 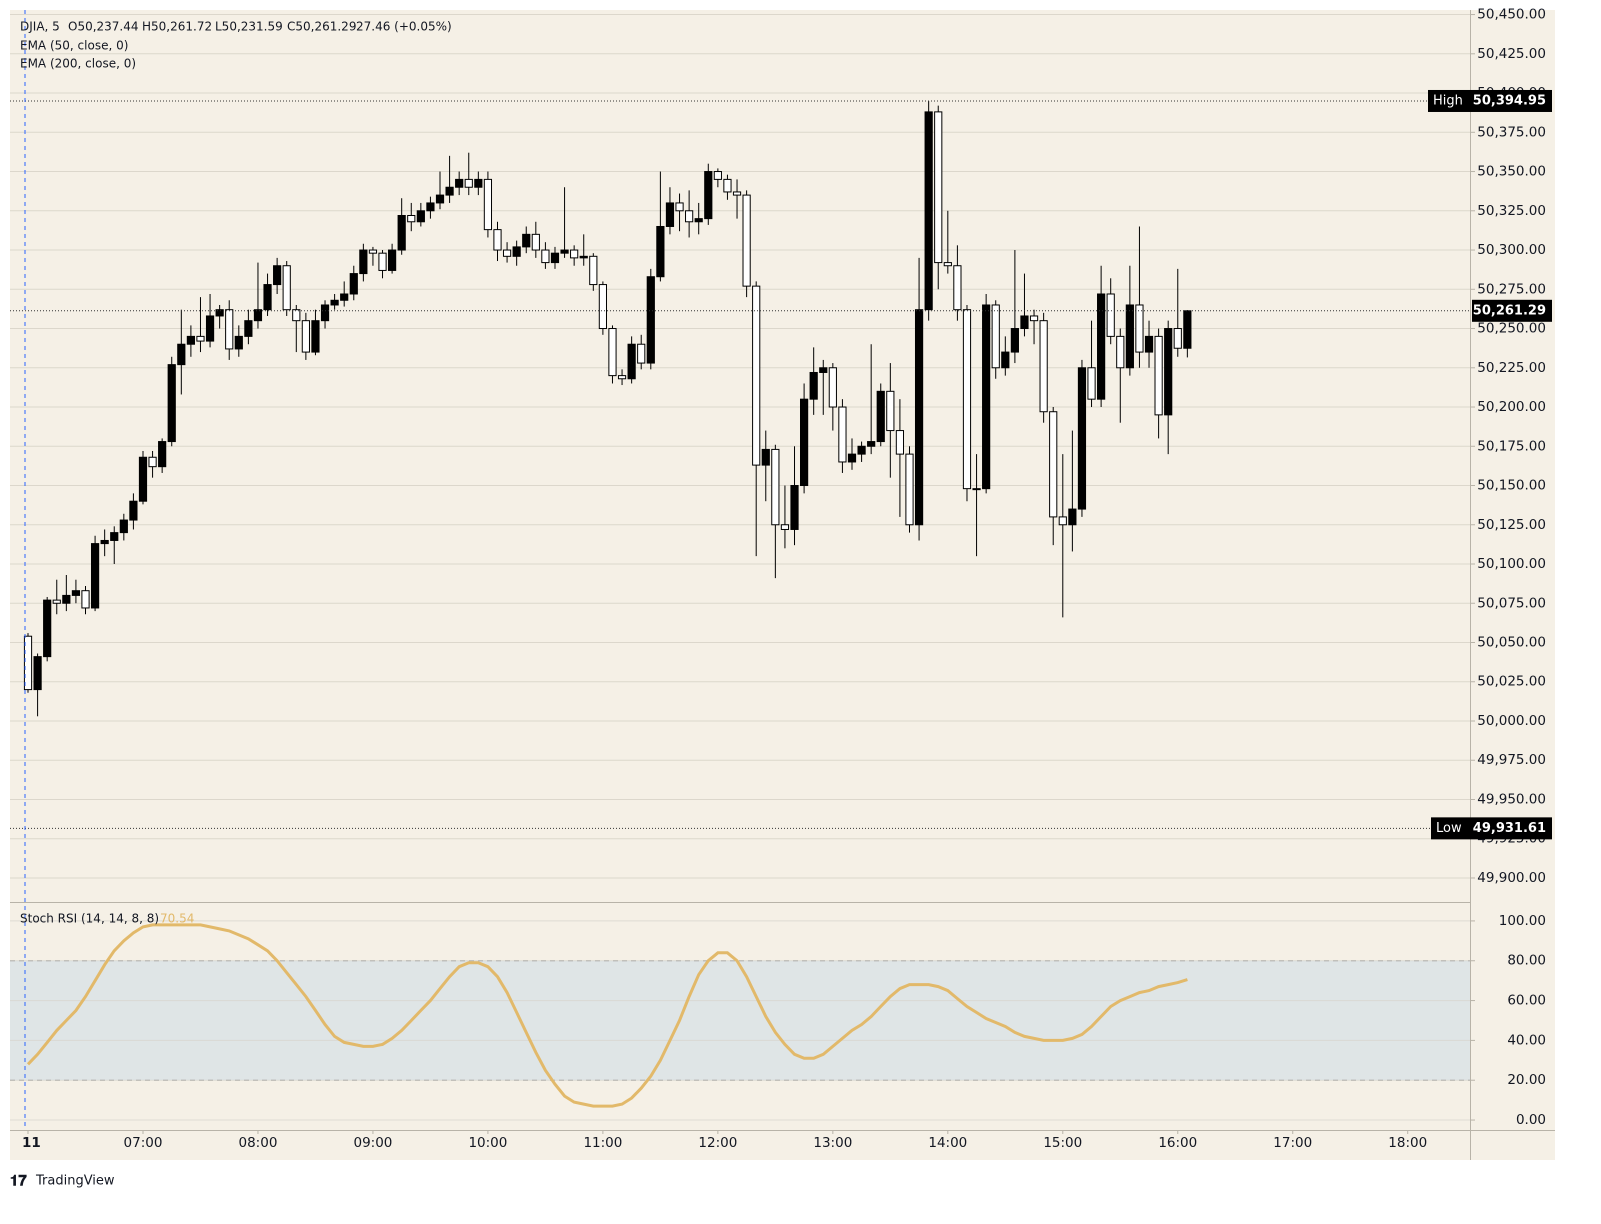 What do you see at coordinates (1526, 1001) in the screenshot?
I see `y-tick-label: 60.00` at bounding box center [1526, 1001].